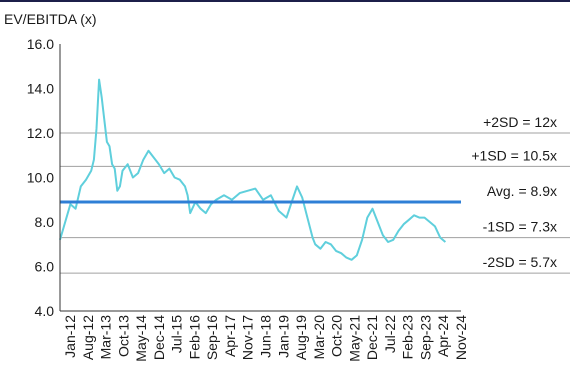 The image size is (570, 371). What do you see at coordinates (40, 44) in the screenshot?
I see `y-tick-label: 16.0` at bounding box center [40, 44].